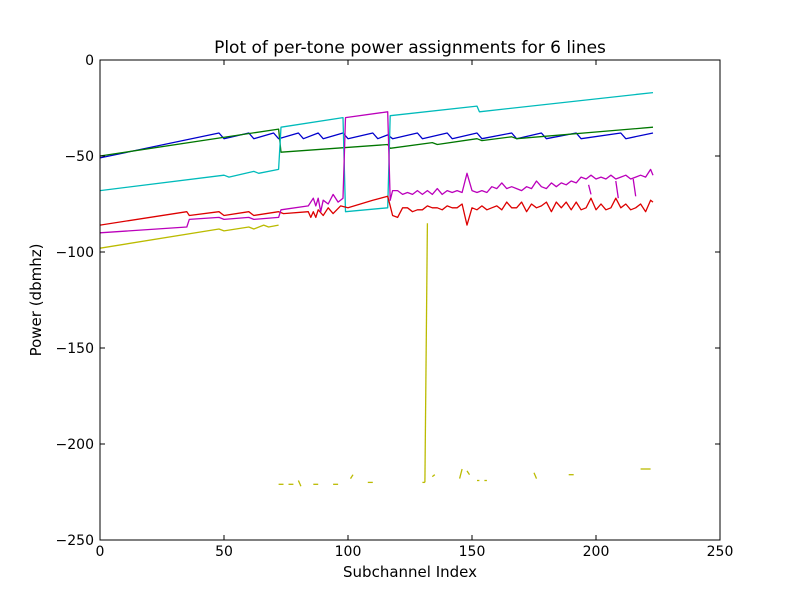 The height and width of the screenshot is (604, 800). What do you see at coordinates (348, 552) in the screenshot?
I see `x-tick-label: 100` at bounding box center [348, 552].